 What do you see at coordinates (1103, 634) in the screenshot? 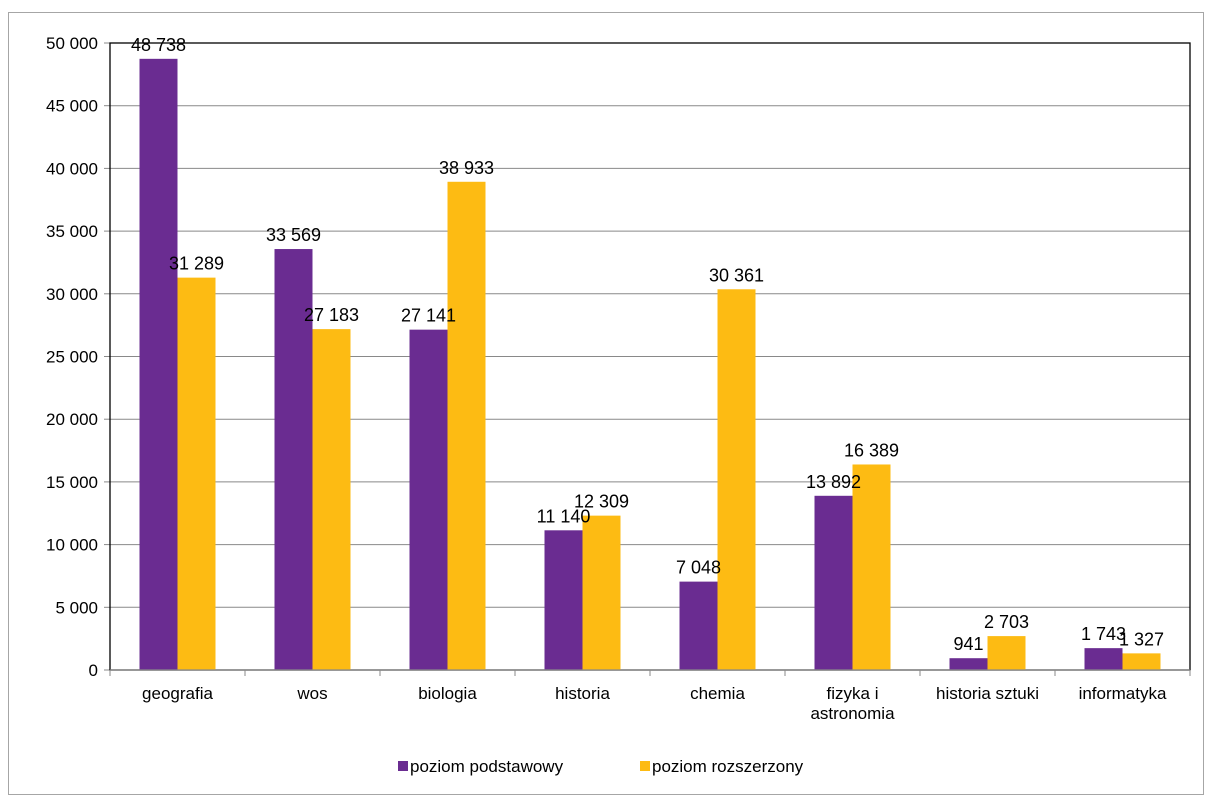
I see `data-label: 1 743` at bounding box center [1103, 634].